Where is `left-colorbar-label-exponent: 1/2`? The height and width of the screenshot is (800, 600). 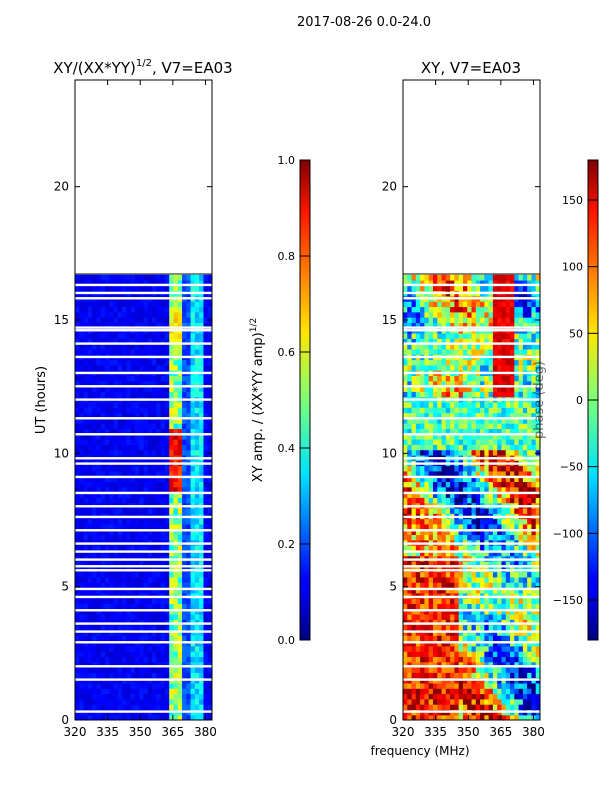 left-colorbar-label-exponent: 1/2 is located at coordinates (254, 325).